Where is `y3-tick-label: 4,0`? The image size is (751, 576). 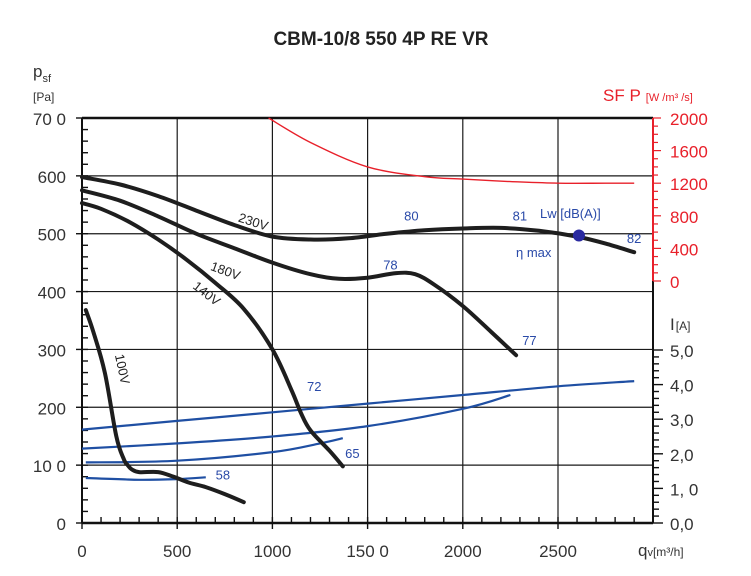
y3-tick-label: 4,0 is located at coordinates (682, 386).